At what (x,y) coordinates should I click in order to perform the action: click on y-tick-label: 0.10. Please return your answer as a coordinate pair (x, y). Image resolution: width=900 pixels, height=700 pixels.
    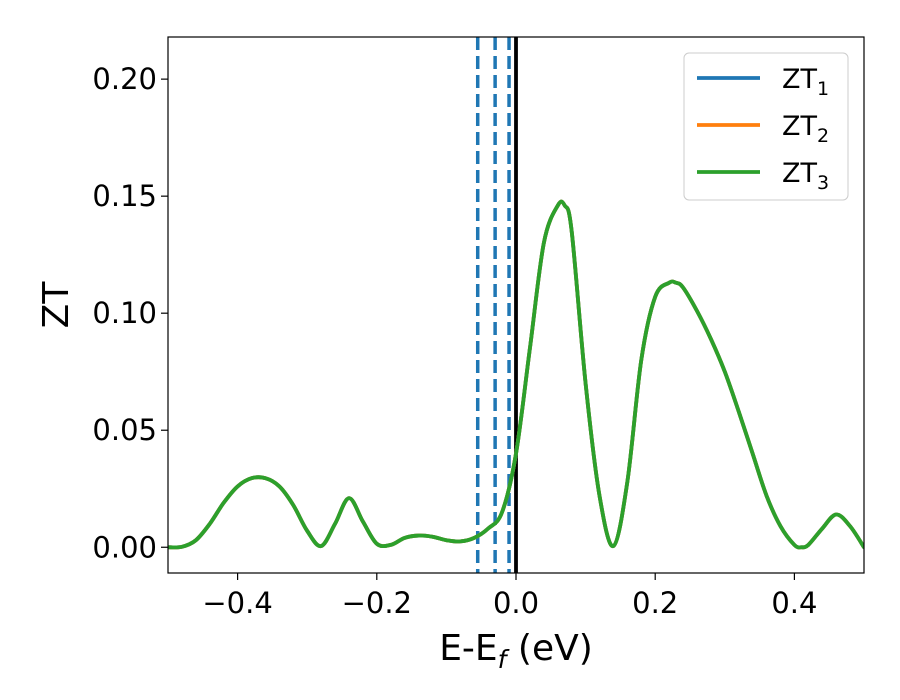
    Looking at the image, I should click on (124, 313).